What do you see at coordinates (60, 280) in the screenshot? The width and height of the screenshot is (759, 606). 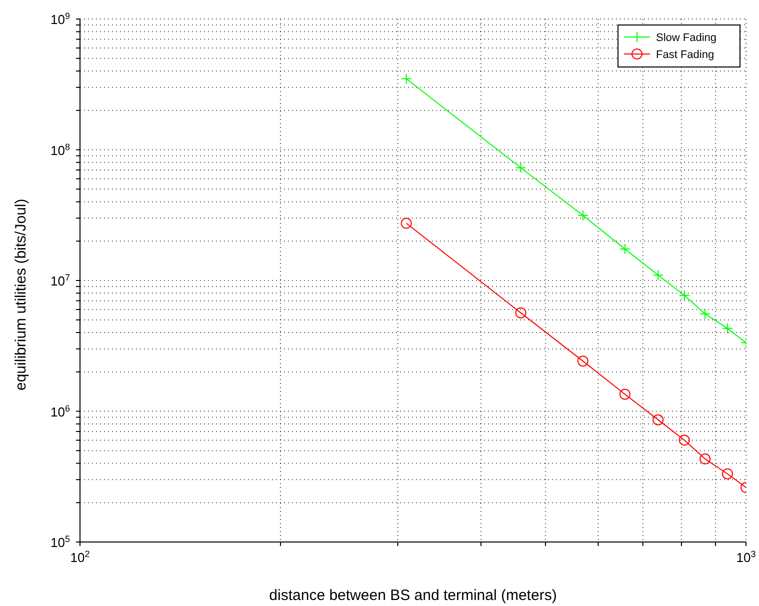 I see `y-tick-label: 10$^{7}$` at bounding box center [60, 280].